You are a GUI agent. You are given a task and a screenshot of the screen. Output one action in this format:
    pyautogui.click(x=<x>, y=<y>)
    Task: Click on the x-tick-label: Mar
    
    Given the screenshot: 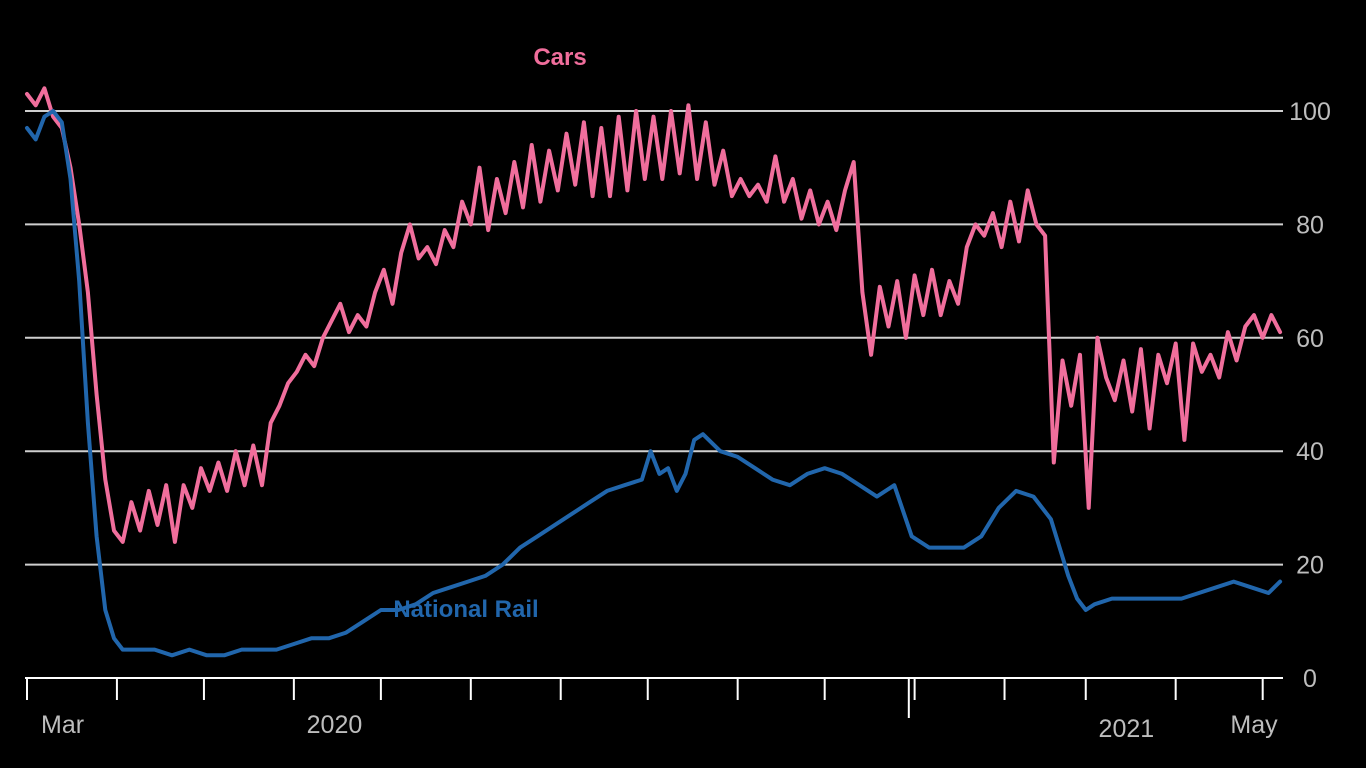 What is the action you would take?
    pyautogui.click(x=62, y=725)
    